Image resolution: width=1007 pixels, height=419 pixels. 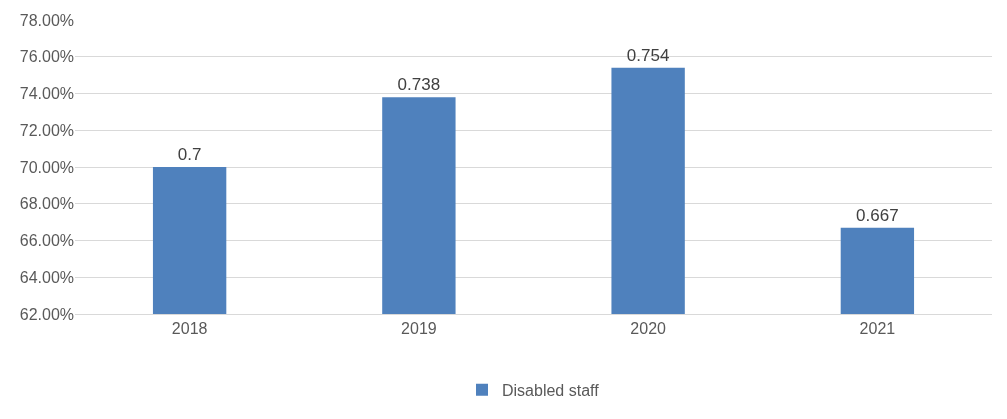 What do you see at coordinates (419, 329) in the screenshot?
I see `x-tick-label: 2019` at bounding box center [419, 329].